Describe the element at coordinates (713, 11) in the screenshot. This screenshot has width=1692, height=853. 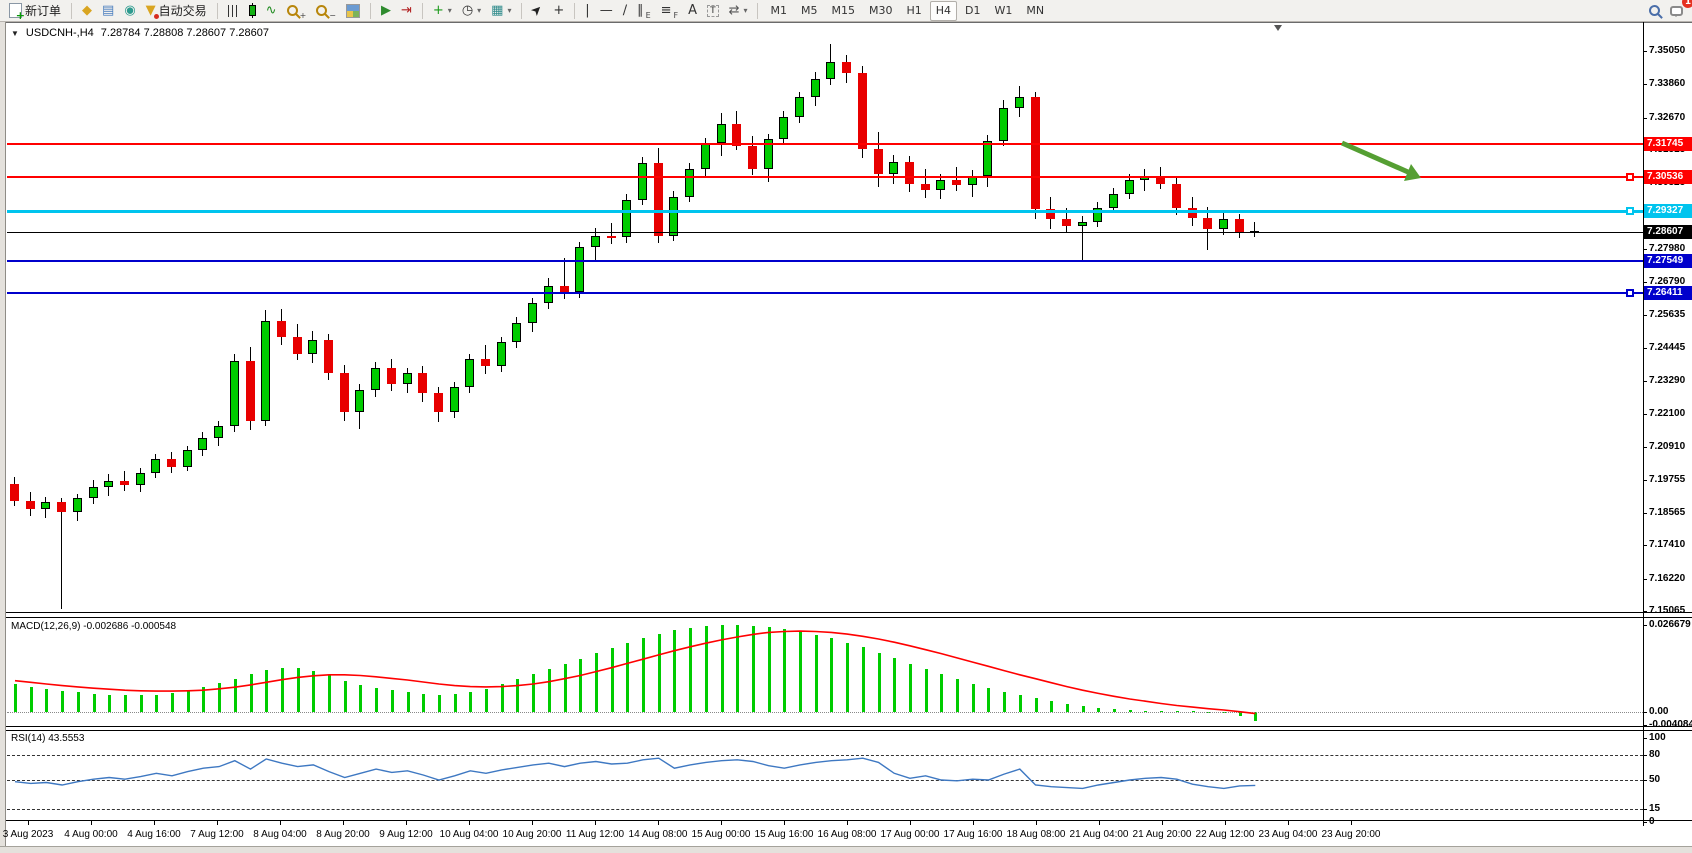
I see `text-label-icon: T` at that location.